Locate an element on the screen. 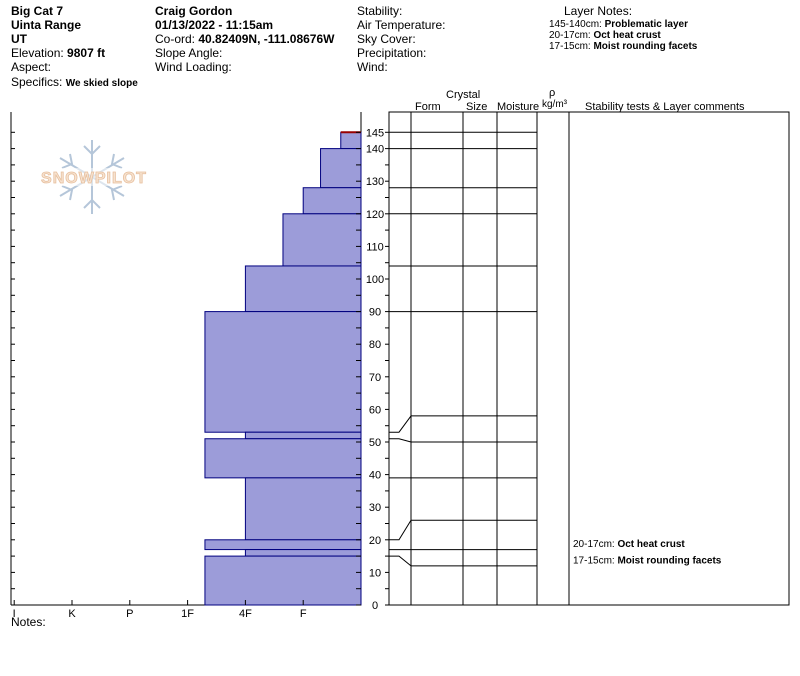 The image size is (800, 676). height-tick-label: 100 is located at coordinates (375, 280).